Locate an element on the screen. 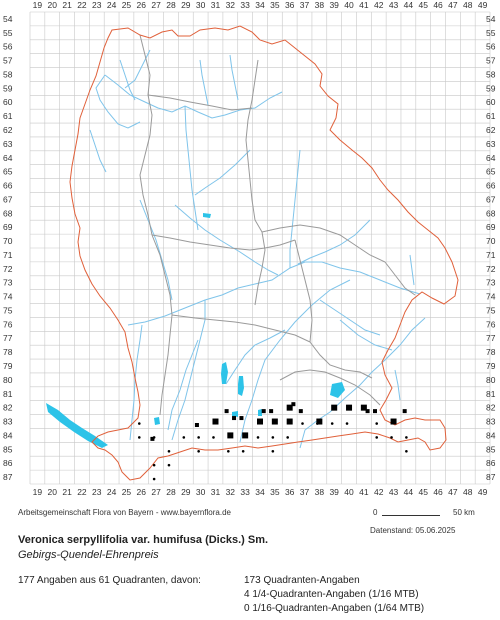  x-axis-label-bottom: 48 is located at coordinates (468, 492).